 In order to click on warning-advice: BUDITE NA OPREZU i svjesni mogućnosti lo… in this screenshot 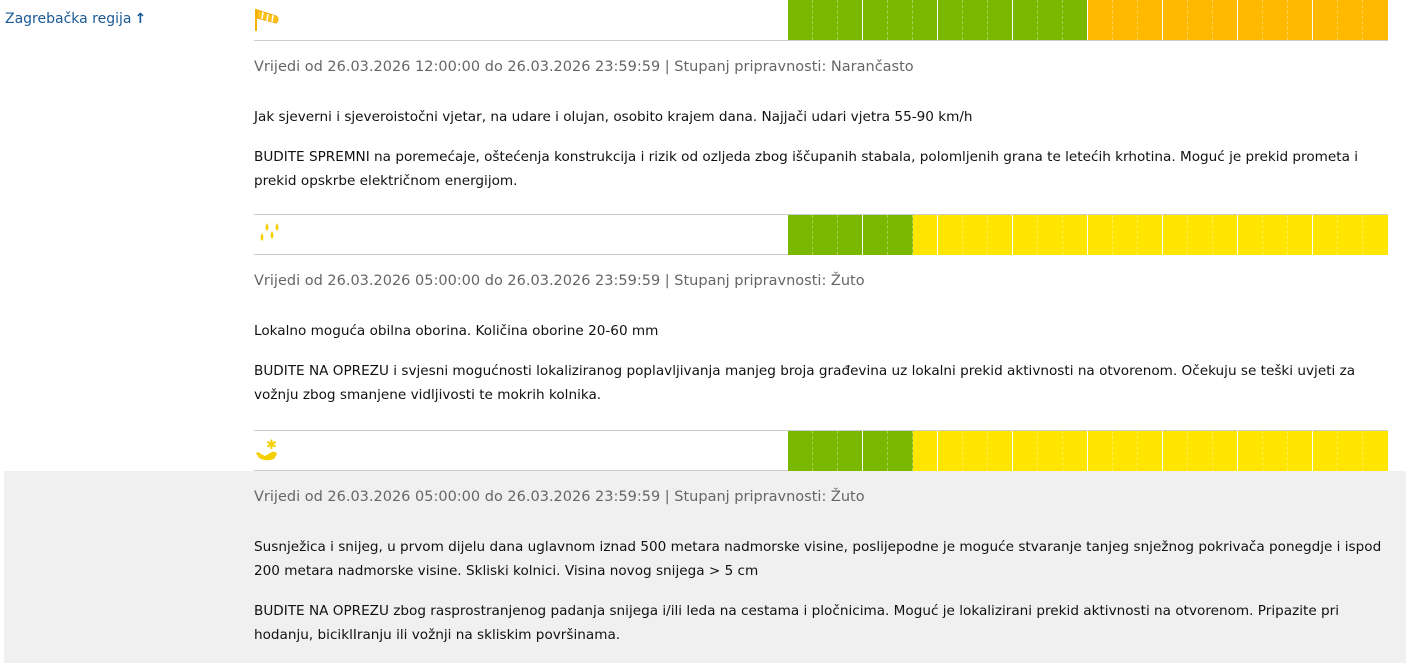, I will do `click(805, 383)`.